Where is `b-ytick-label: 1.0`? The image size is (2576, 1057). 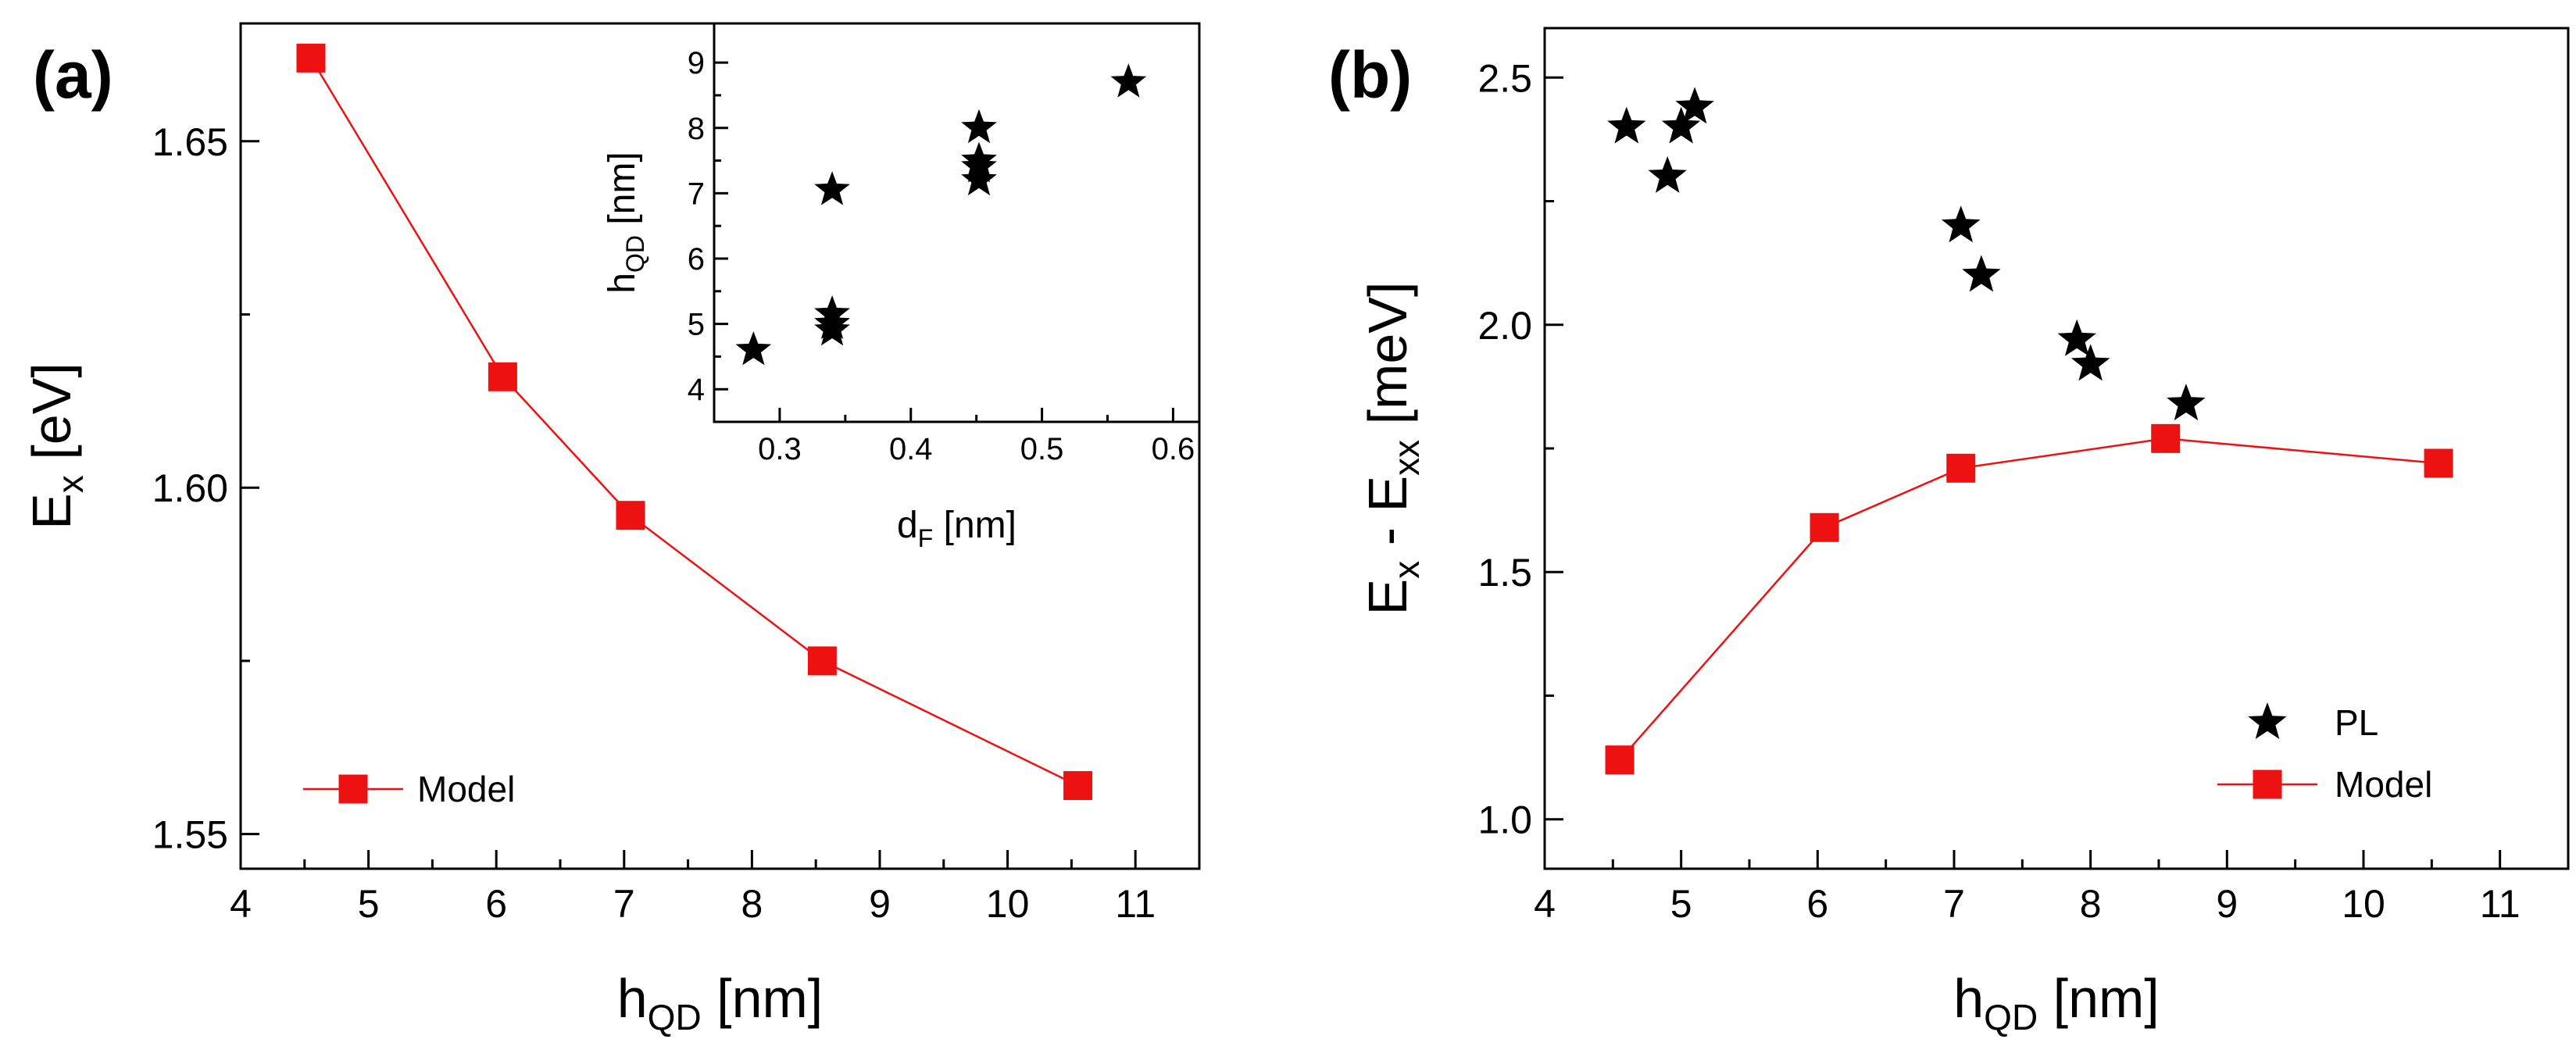
b-ytick-label: 1.0 is located at coordinates (1505, 820).